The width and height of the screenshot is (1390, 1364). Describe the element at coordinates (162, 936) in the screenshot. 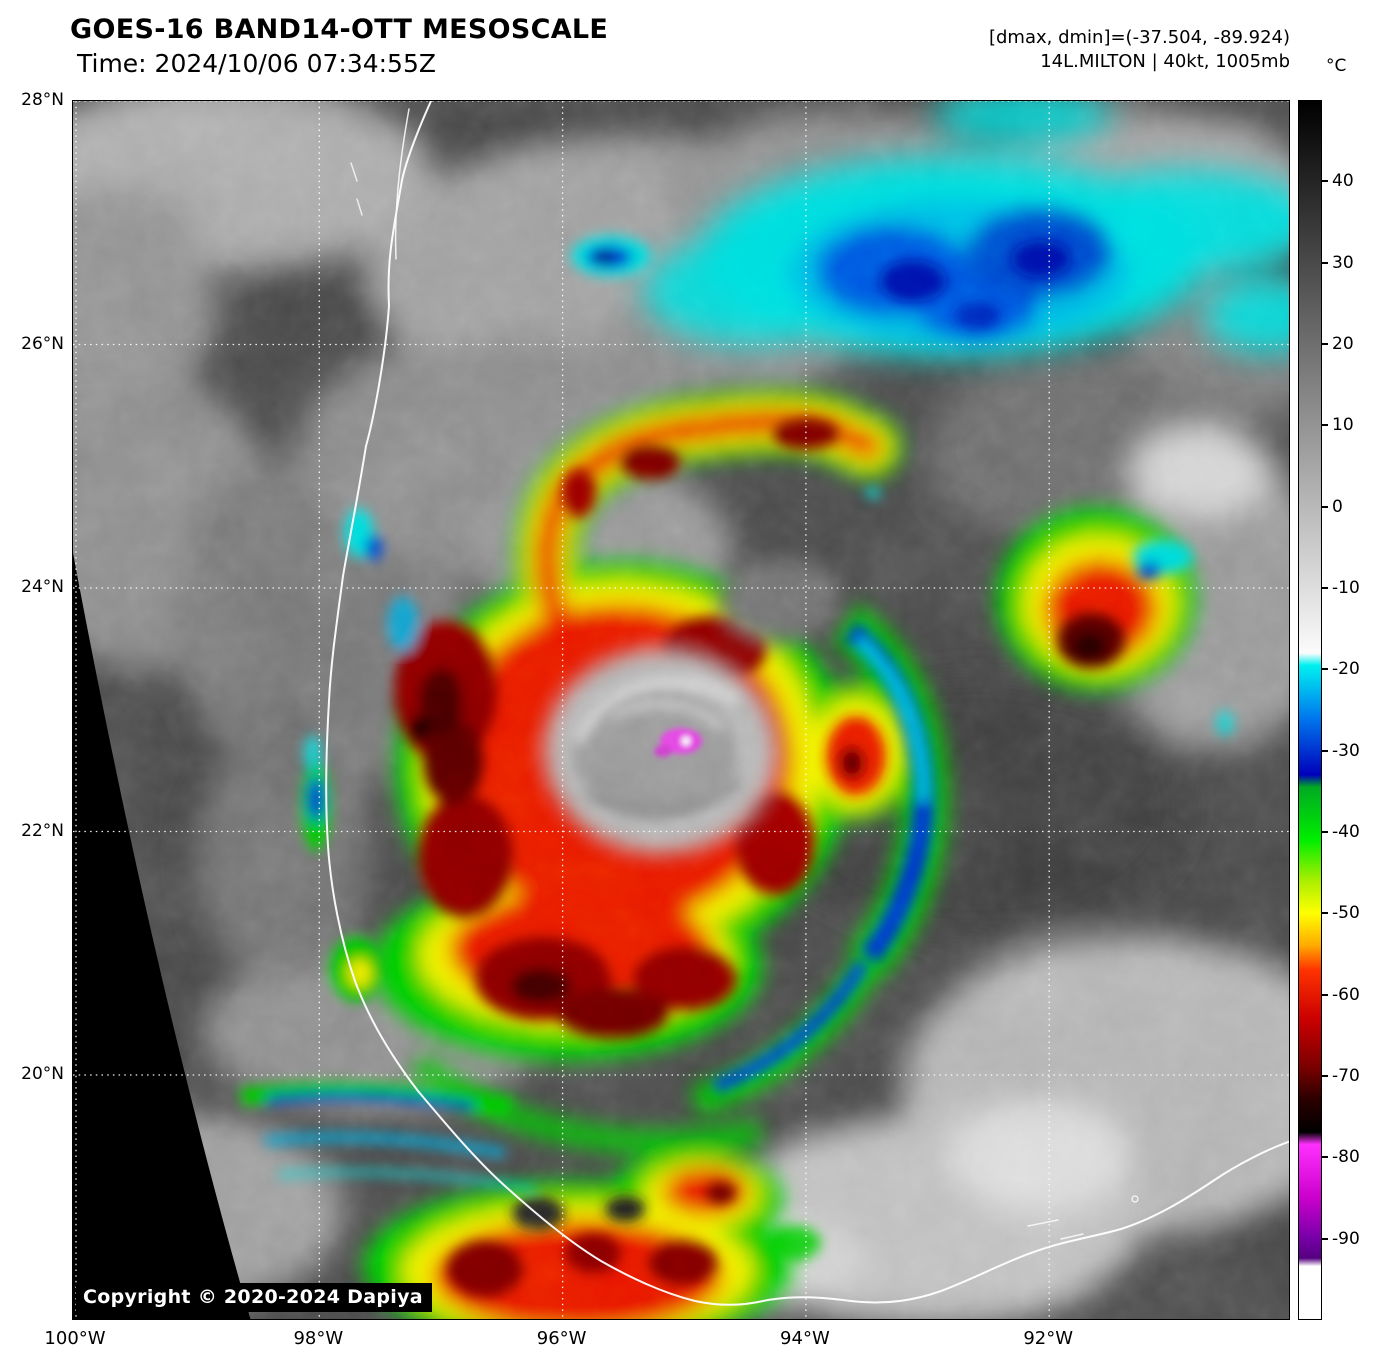

I see `no-data-wedge` at that location.